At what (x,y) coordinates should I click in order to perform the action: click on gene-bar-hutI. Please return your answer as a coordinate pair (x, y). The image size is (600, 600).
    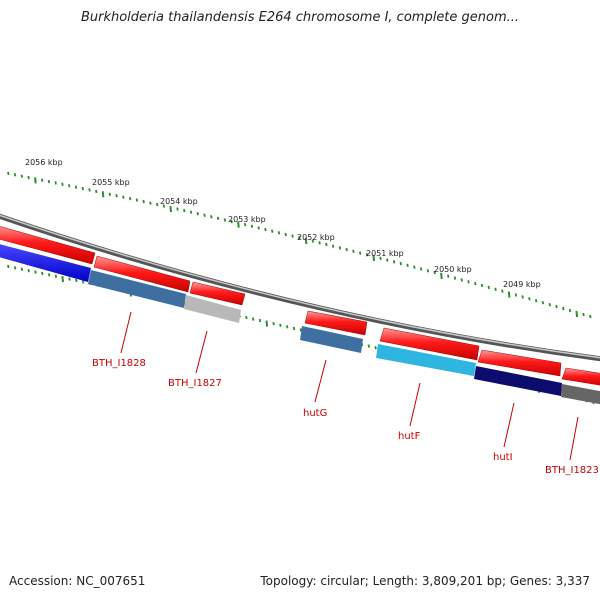
    Looking at the image, I should click on (518, 381).